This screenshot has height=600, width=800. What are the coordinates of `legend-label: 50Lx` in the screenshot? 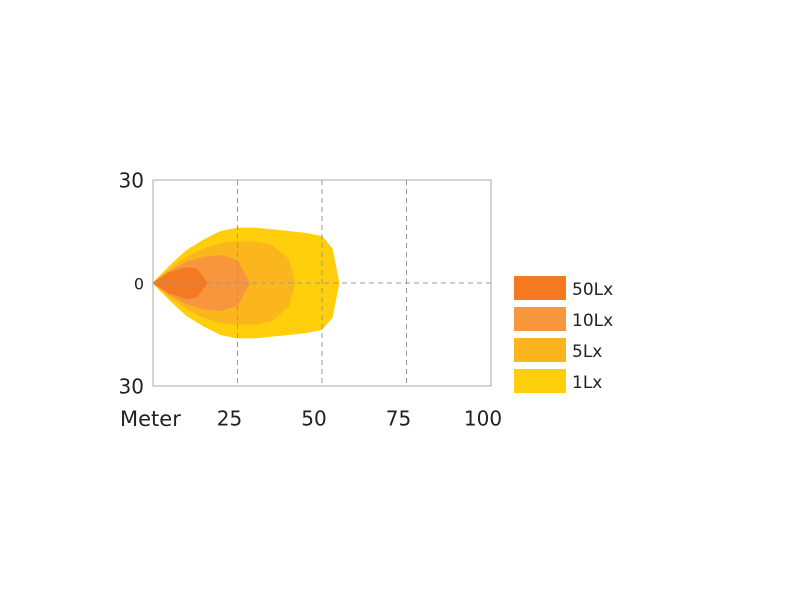 It's located at (592, 290).